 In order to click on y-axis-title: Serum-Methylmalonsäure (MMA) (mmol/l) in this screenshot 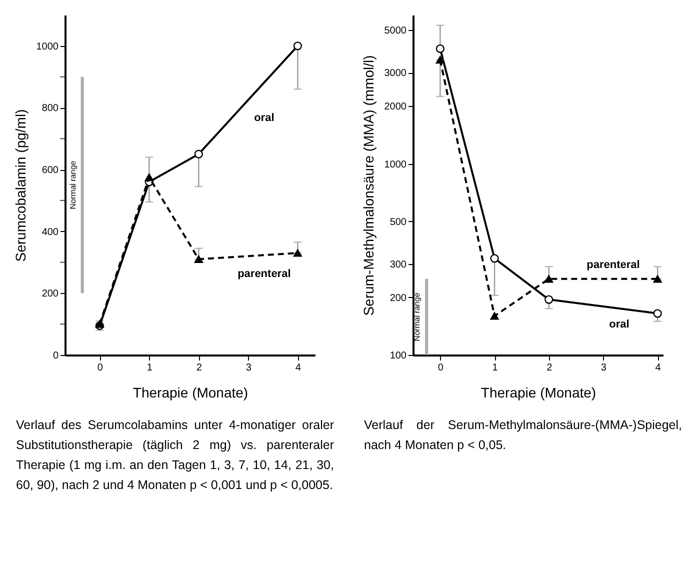, I will do `click(368, 185)`.